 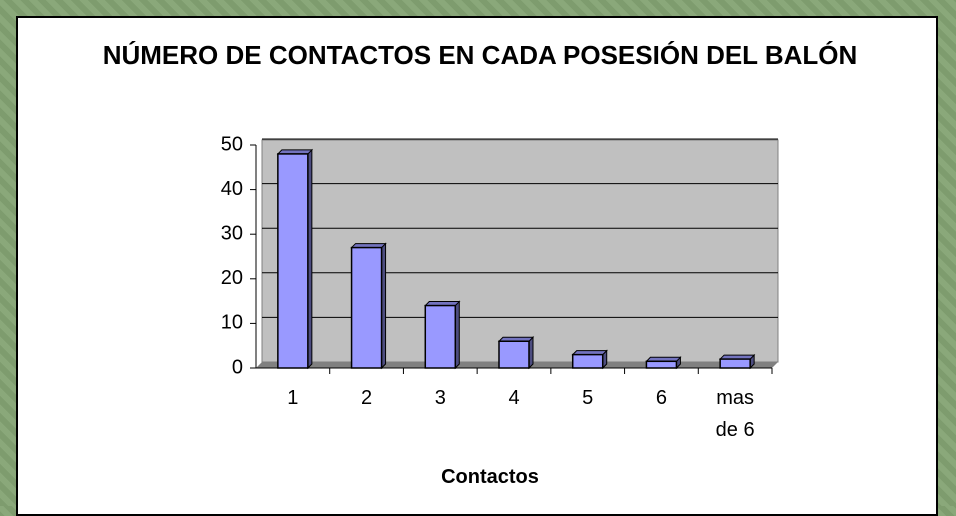 I want to click on x-tick-label: mas de 6, so click(x=735, y=414).